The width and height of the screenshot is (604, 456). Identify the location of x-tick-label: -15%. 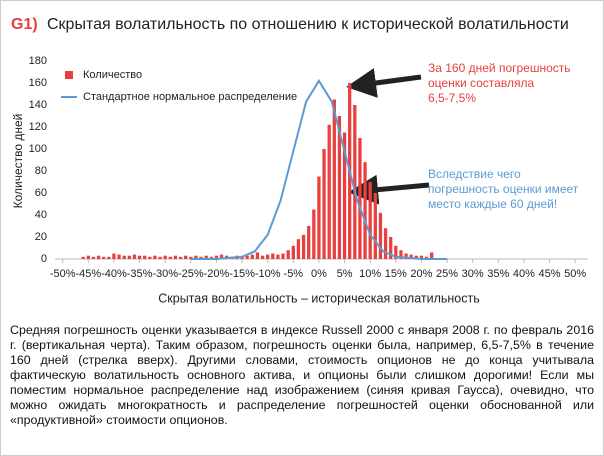
(242, 274).